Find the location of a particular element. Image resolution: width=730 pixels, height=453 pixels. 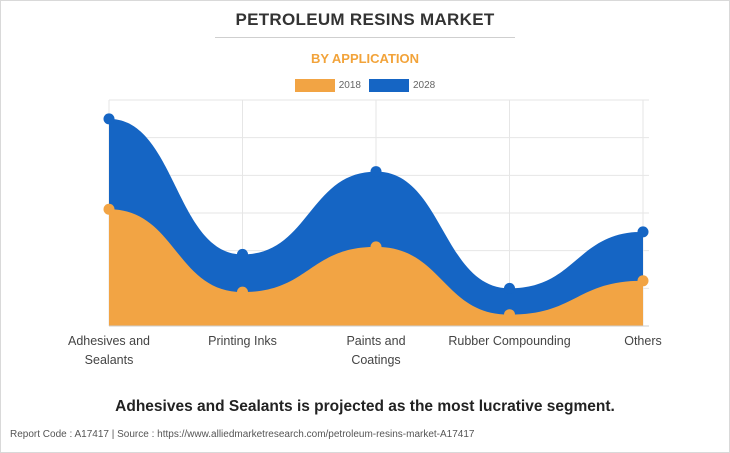

x-tick-label: Others is located at coordinates (643, 341).